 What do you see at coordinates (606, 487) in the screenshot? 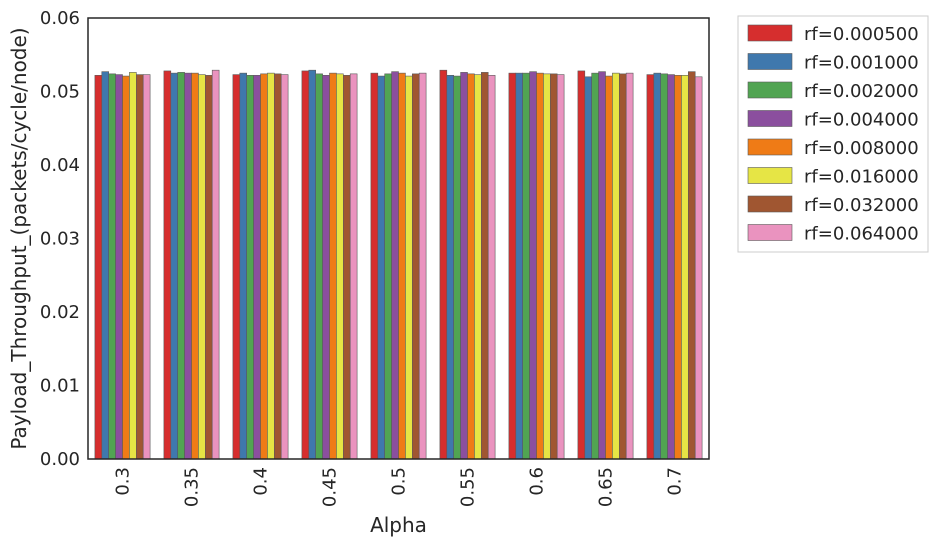
I see `x-tick-label: 0.65` at bounding box center [606, 487].